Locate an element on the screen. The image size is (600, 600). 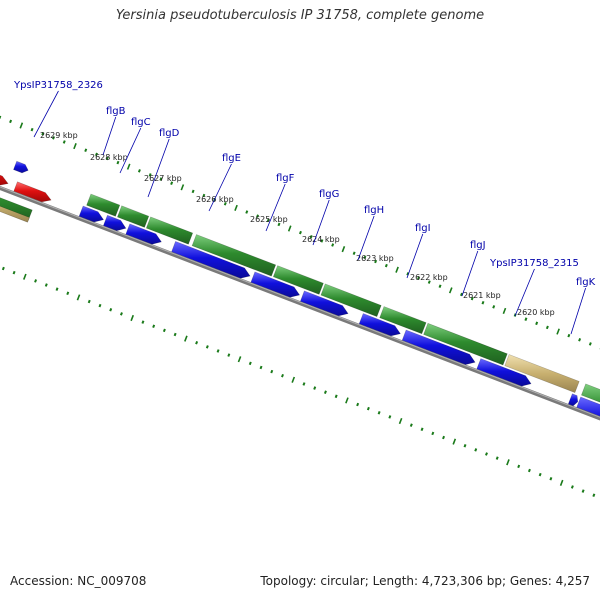
gene-label: flgJ is located at coordinates (478, 245).